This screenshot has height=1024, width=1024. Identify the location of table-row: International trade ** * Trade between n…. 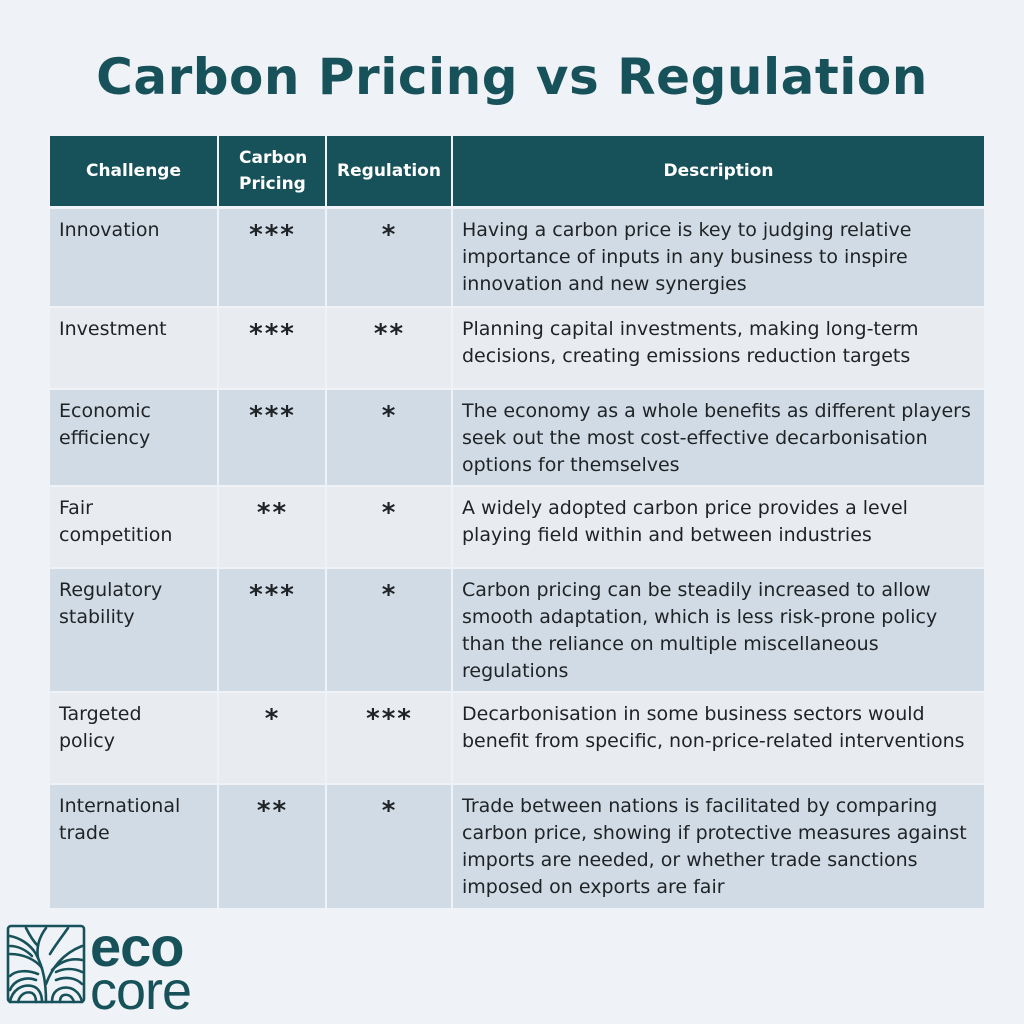
(517, 847).